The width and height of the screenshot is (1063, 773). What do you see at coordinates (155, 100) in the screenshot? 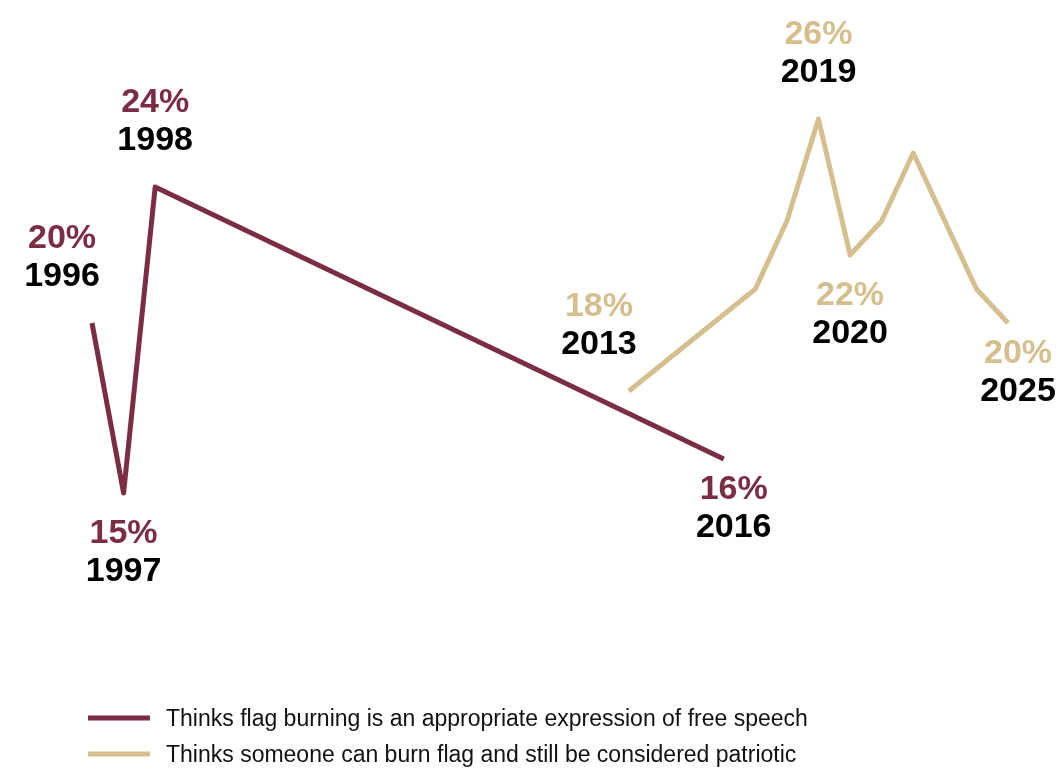
I see `data-label: 24%` at bounding box center [155, 100].